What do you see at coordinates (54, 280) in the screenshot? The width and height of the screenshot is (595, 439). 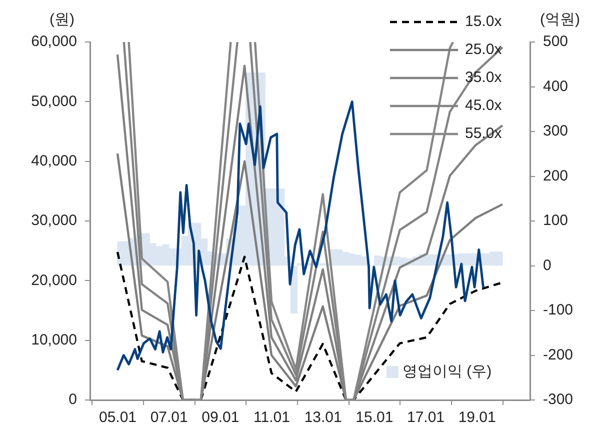 I see `y-tick-label: 20,000` at bounding box center [54, 280].